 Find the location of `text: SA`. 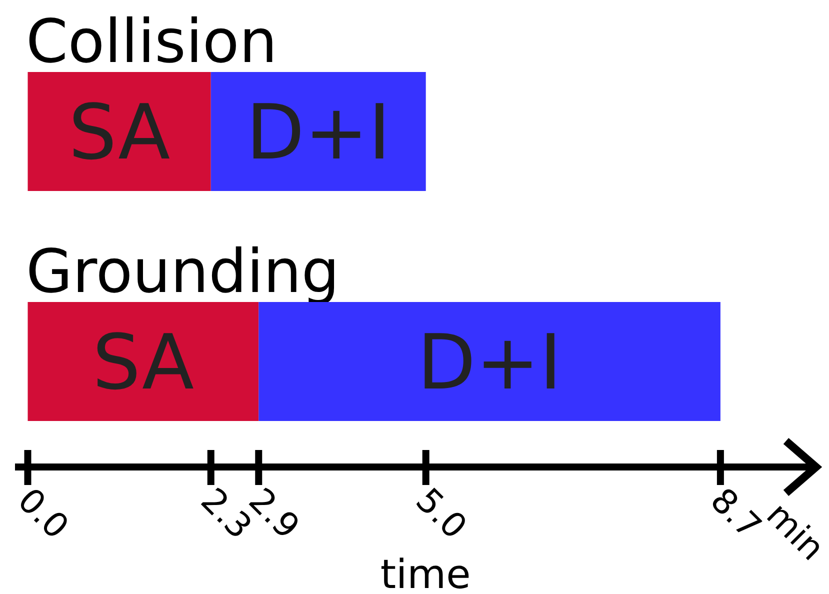

text: SA is located at coordinates (143, 362).